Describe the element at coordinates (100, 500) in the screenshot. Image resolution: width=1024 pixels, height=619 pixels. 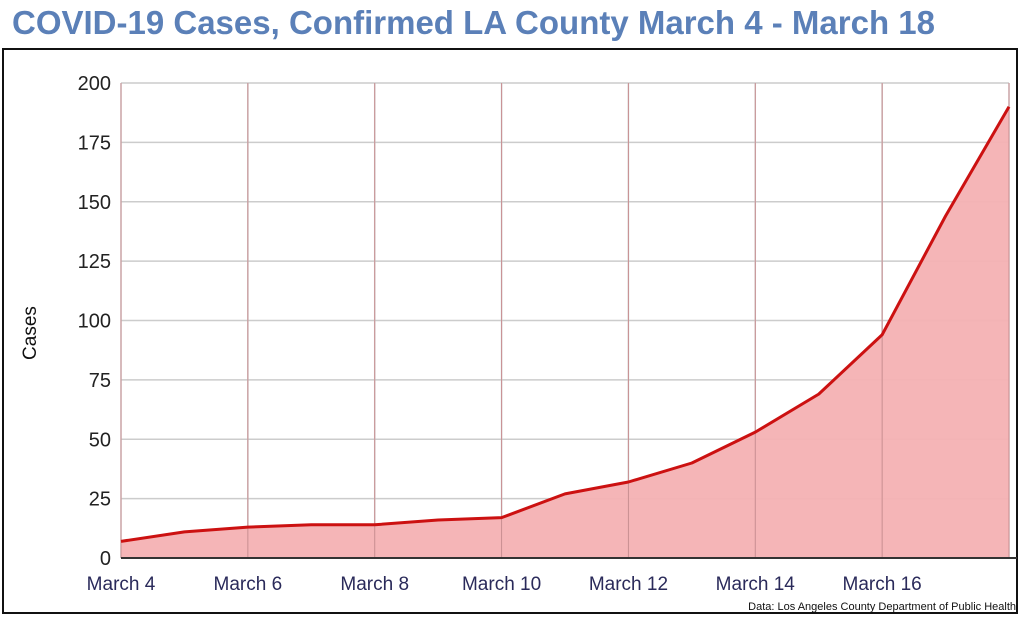
I see `y-tick-label: 25` at that location.